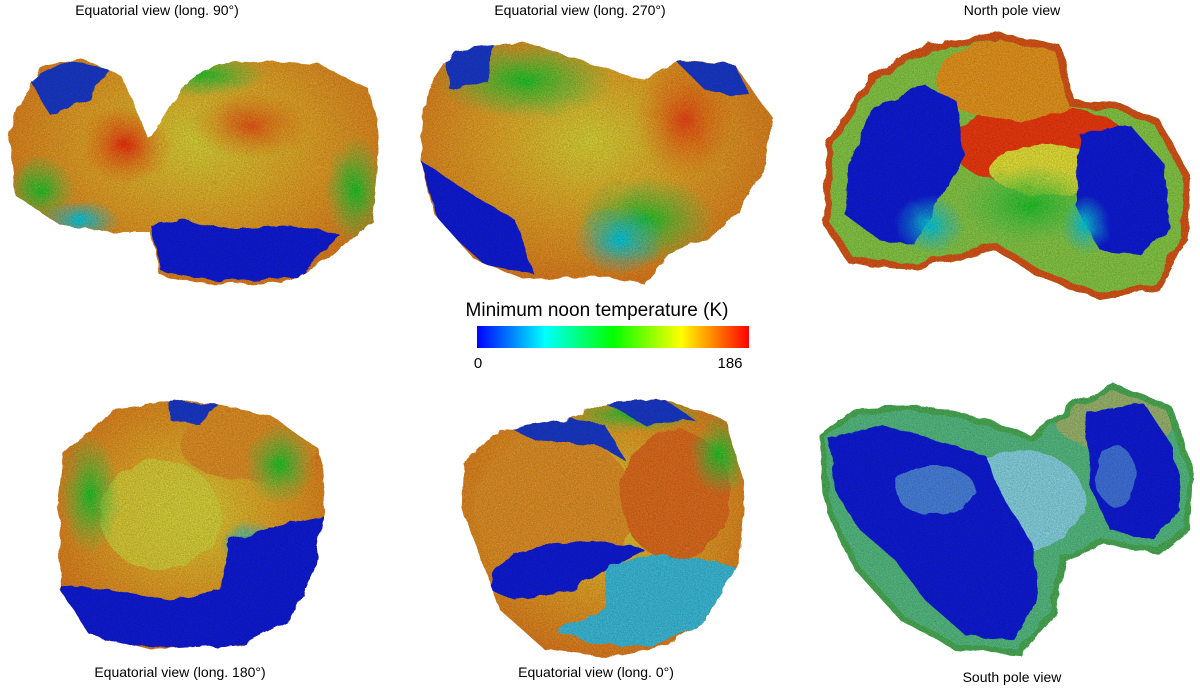 Image resolution: width=1200 pixels, height=689 pixels. I want to click on view-label-north-pole: North pole view, so click(1012, 10).